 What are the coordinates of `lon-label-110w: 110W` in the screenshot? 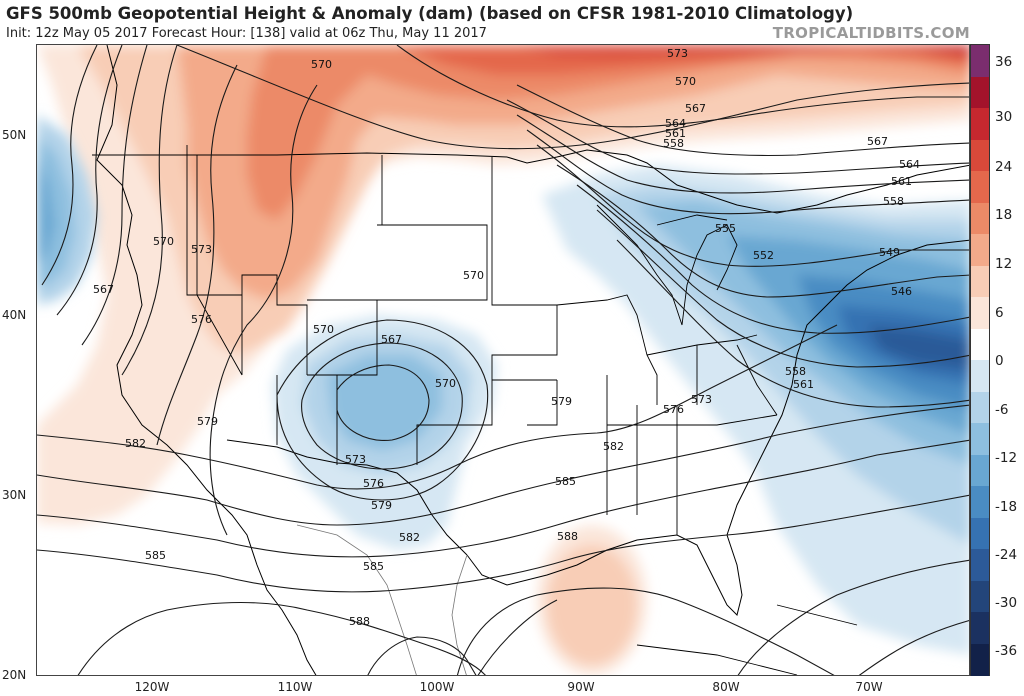 It's located at (295, 687).